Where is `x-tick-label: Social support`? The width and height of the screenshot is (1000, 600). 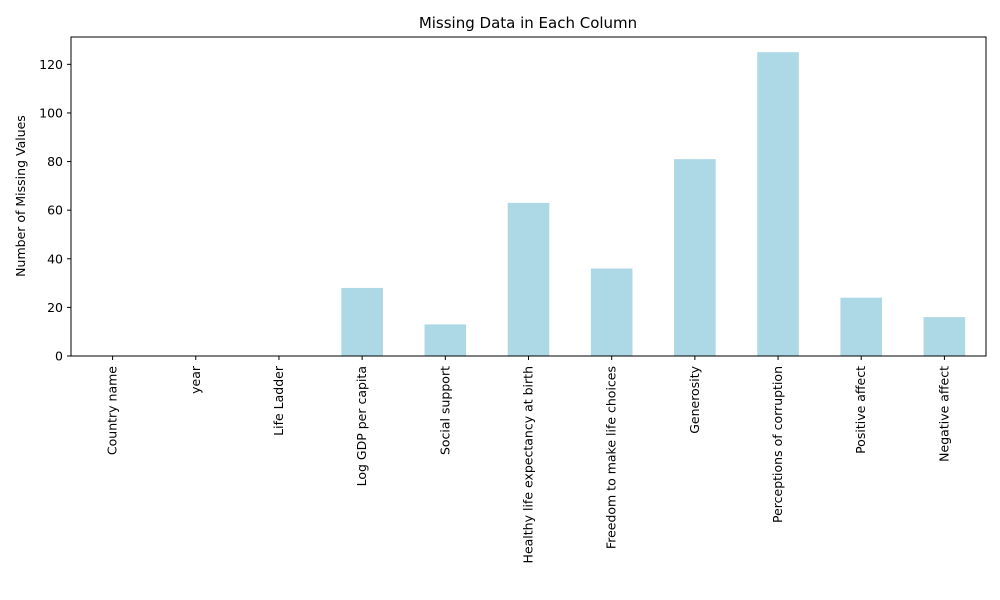
x-tick-label: Social support is located at coordinates (444, 410).